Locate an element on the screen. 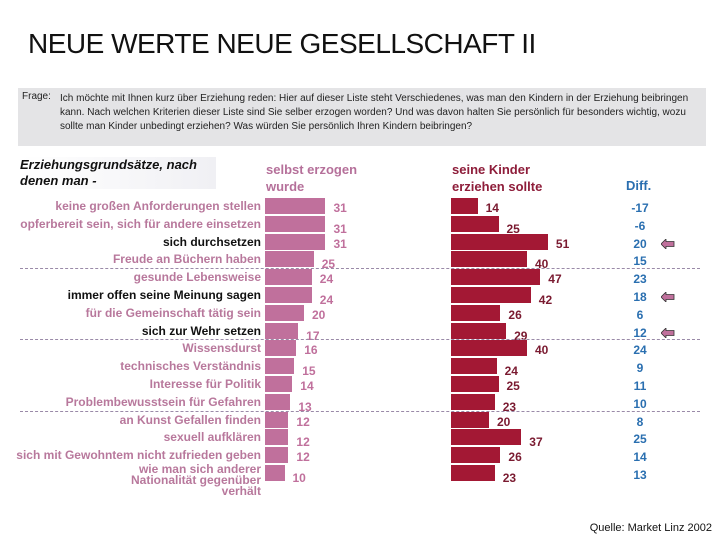 The width and height of the screenshot is (720, 540). value-self: 10 is located at coordinates (299, 478).